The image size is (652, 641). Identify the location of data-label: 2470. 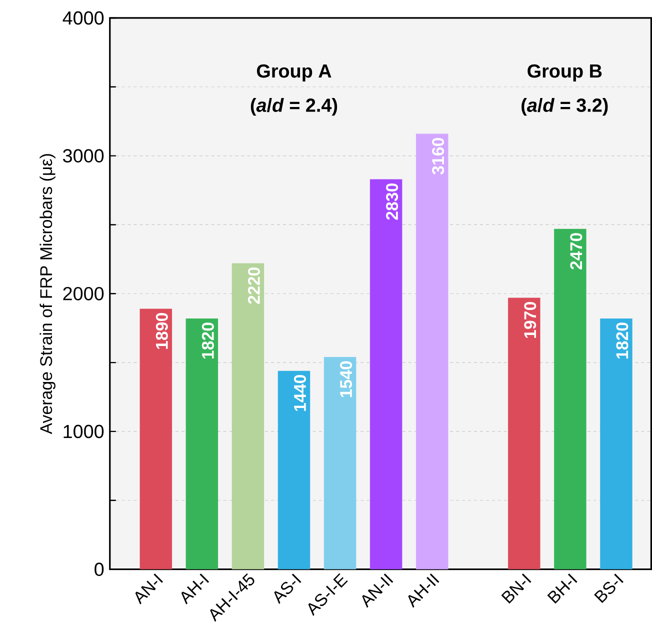
(576, 251).